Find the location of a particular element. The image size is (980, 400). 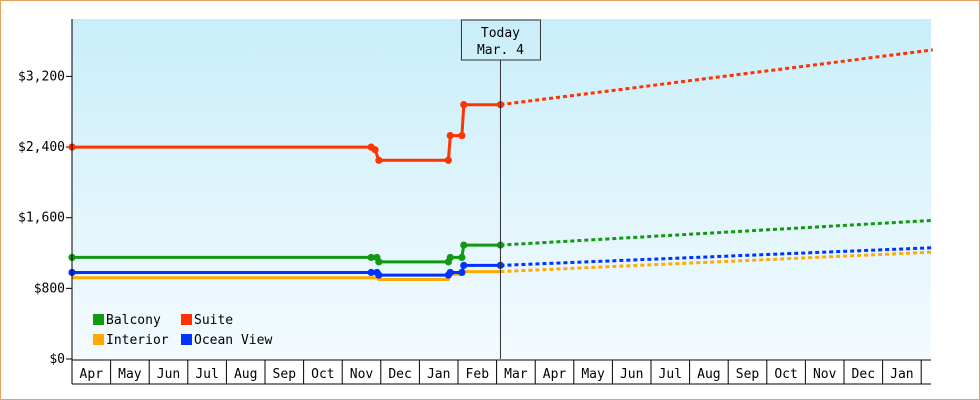

today-date-label: Mar. 4 is located at coordinates (500, 50).